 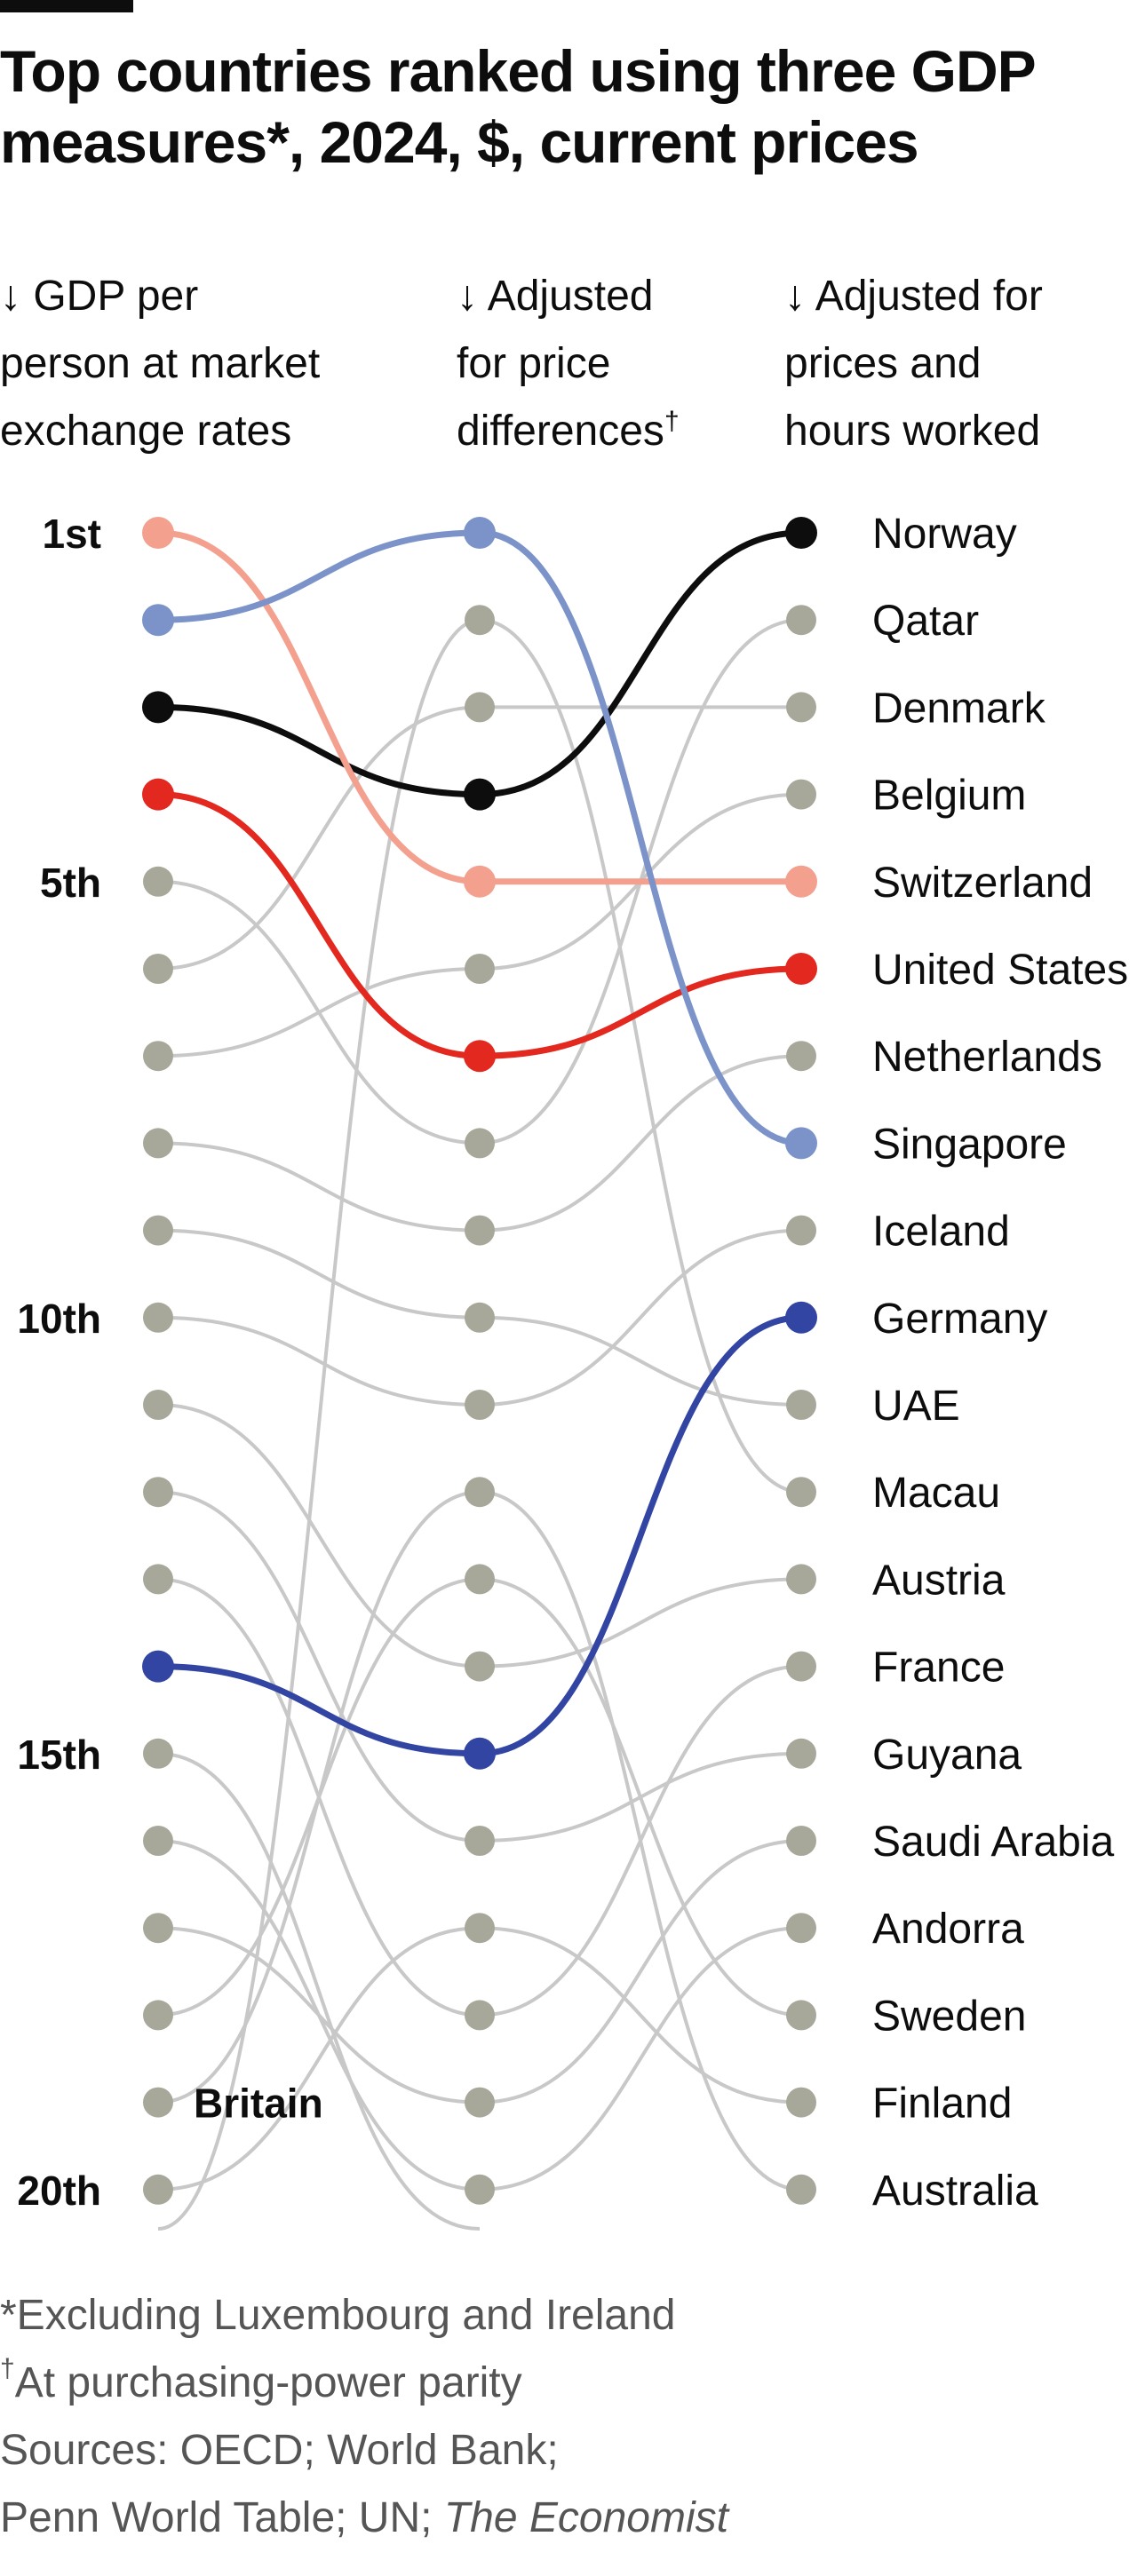 I want to click on country-label: Switzerland, so click(x=983, y=884).